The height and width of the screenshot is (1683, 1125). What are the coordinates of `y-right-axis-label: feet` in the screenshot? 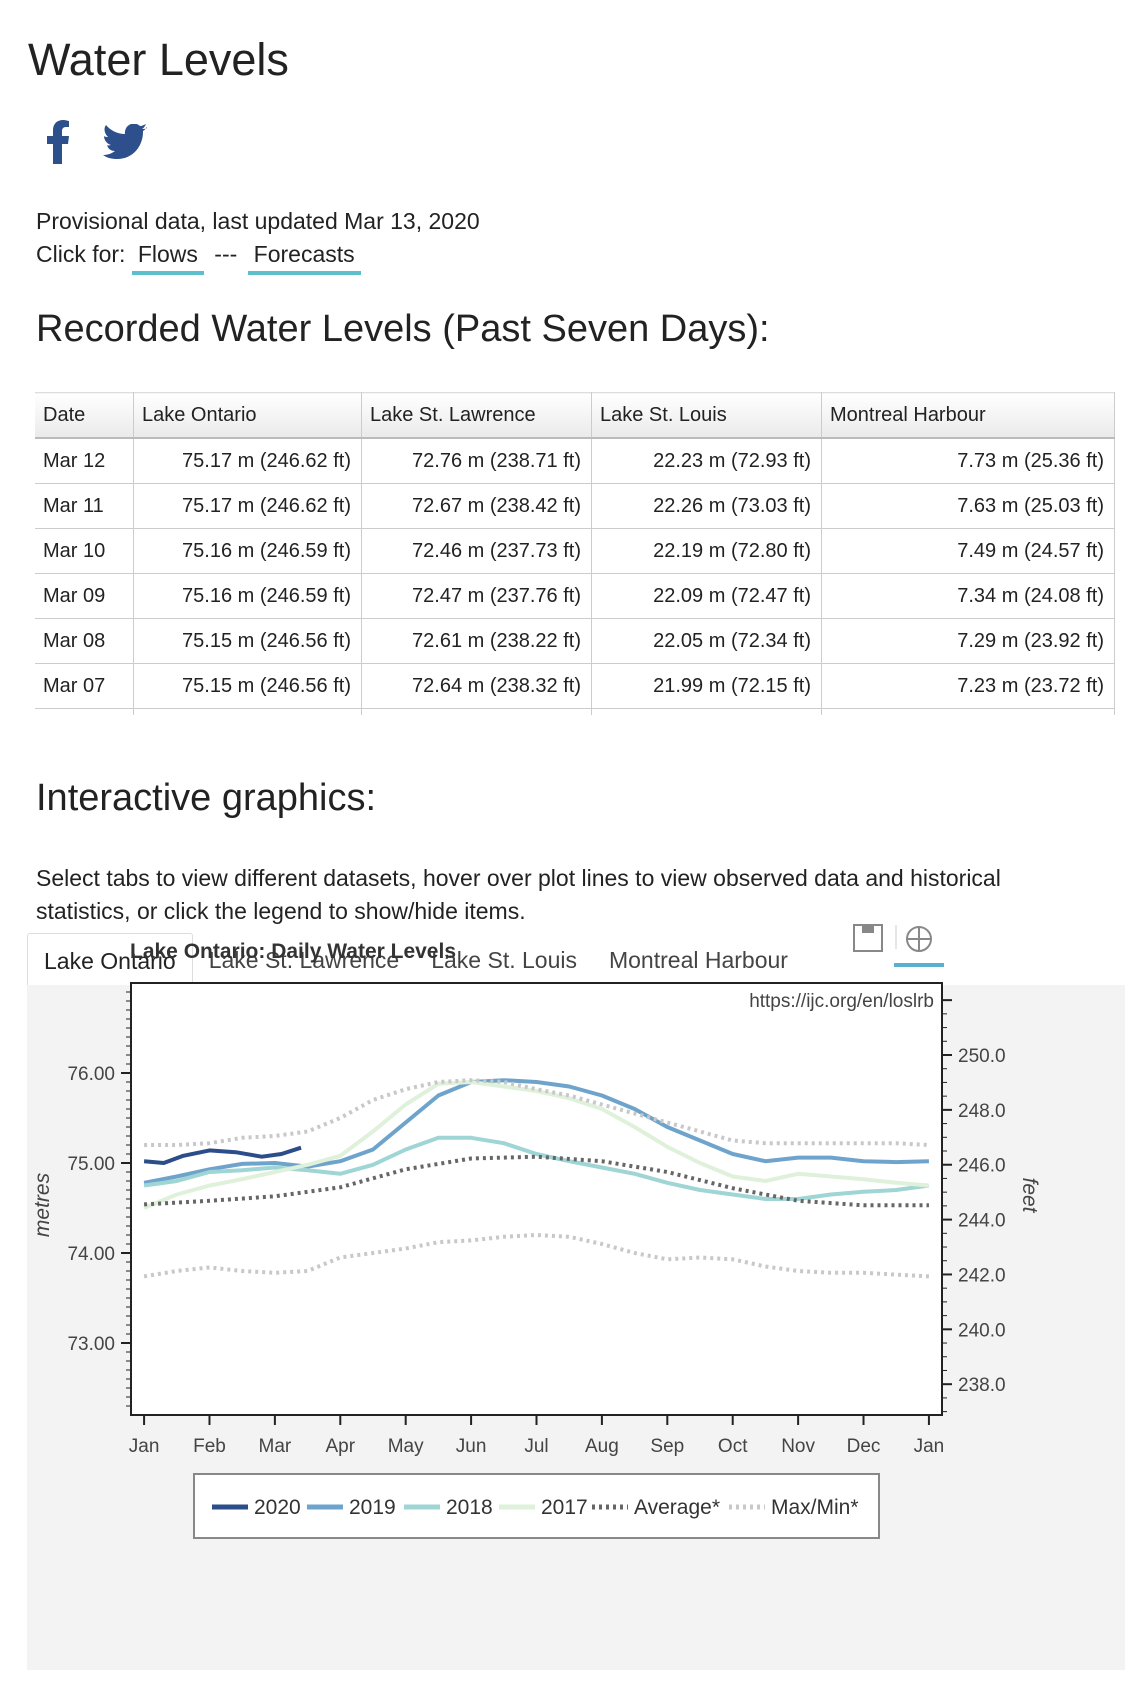 It's located at (1029, 1195).